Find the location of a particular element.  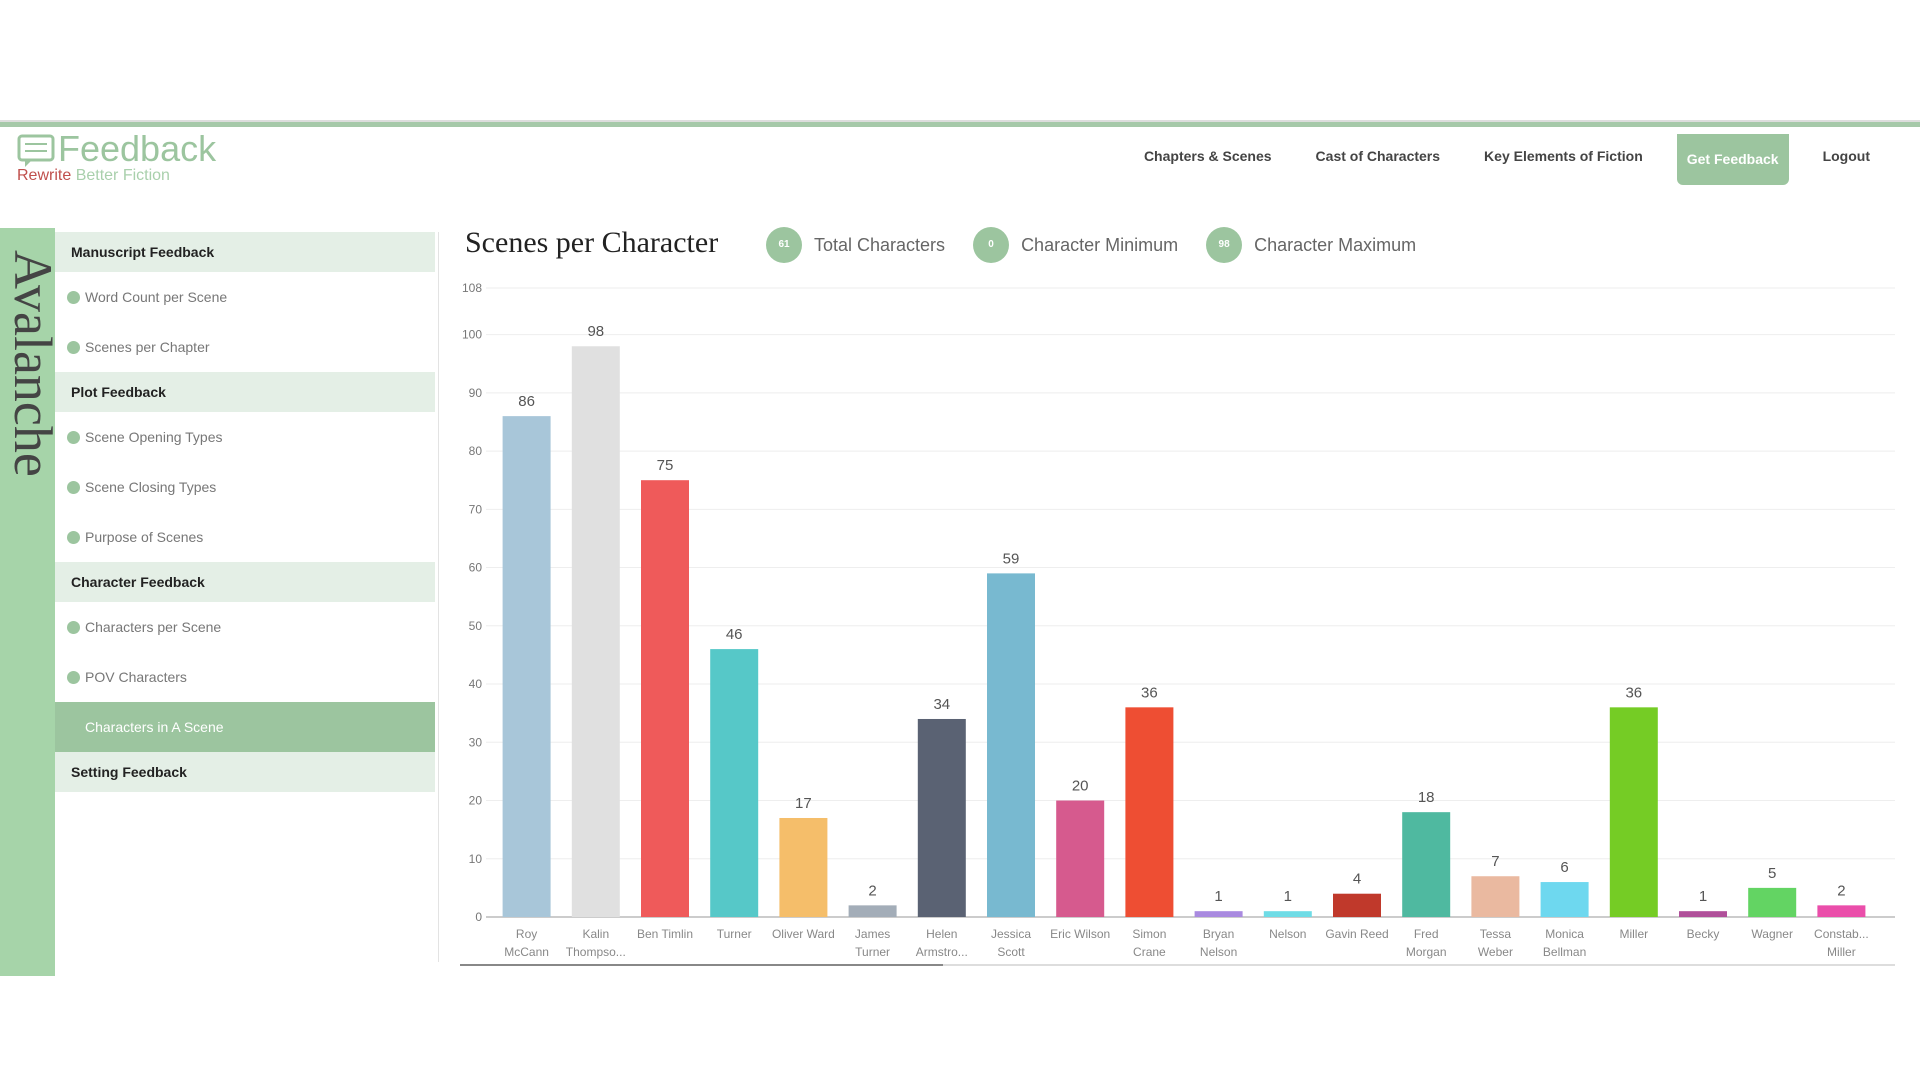

nav-item: Chapters & Scenes is located at coordinates (1207, 156).